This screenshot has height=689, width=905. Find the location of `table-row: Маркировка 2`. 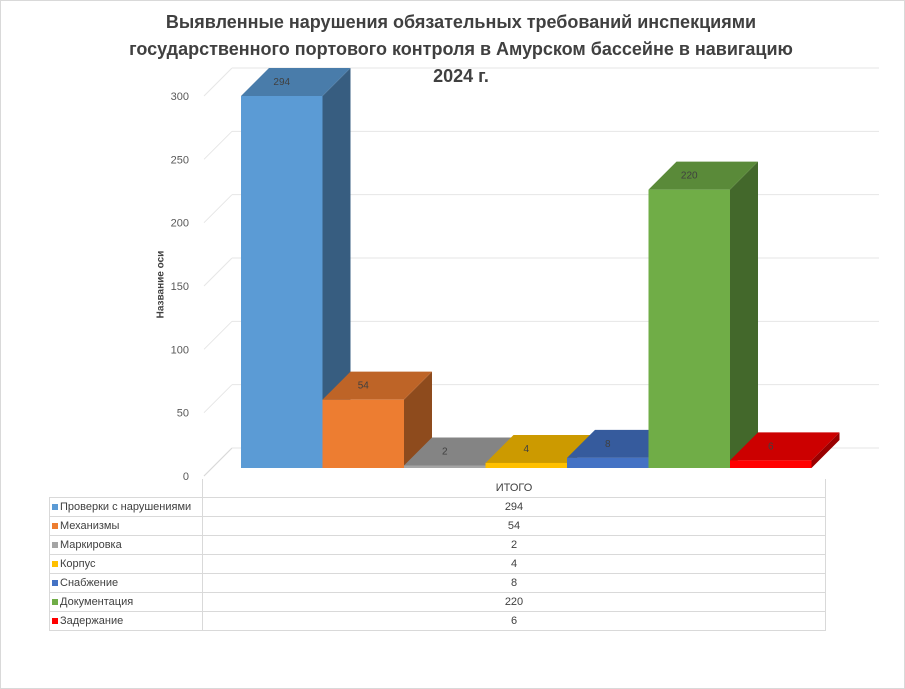

table-row: Маркировка 2 is located at coordinates (437, 545).